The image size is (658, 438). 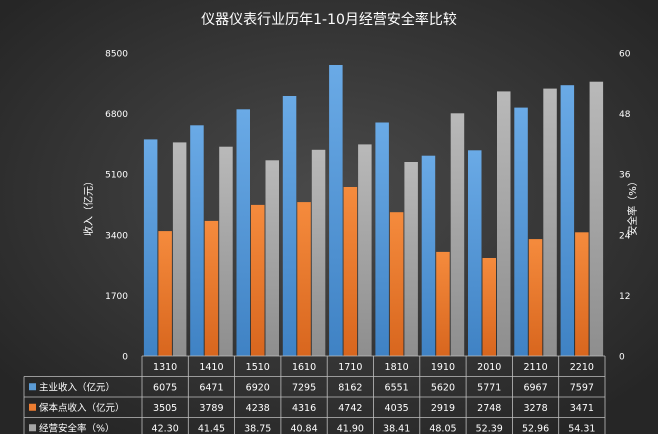 I want to click on data-table-cell: 38.41, so click(x=396, y=428).